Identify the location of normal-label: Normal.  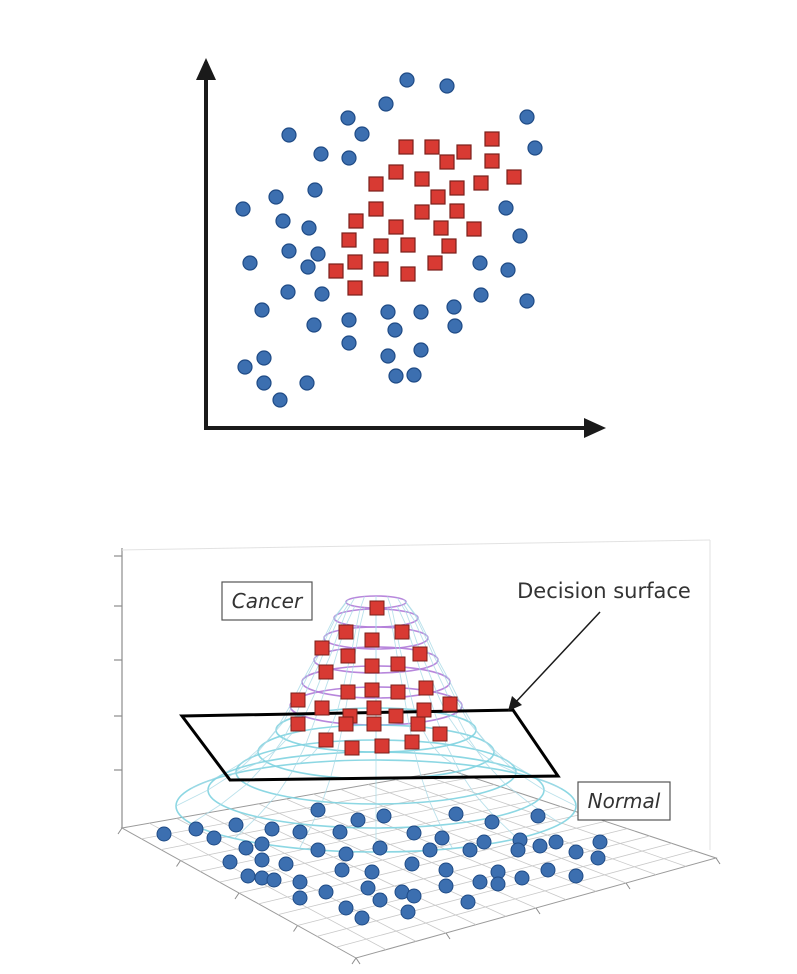
(624, 801).